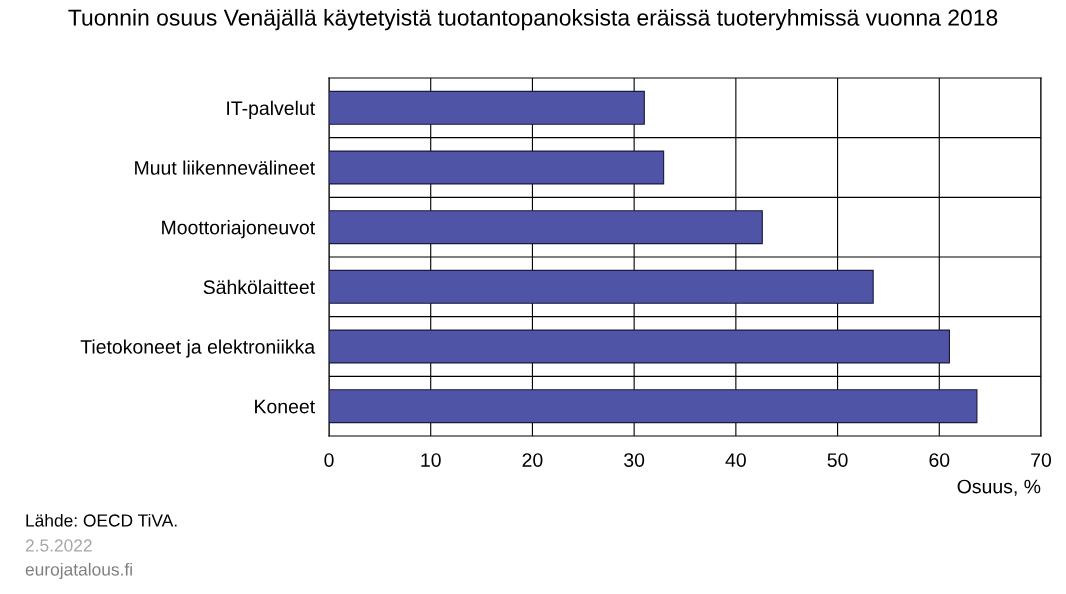 The image size is (1066, 594). Describe the element at coordinates (1041, 460) in the screenshot. I see `x-tick-label: 70` at that location.